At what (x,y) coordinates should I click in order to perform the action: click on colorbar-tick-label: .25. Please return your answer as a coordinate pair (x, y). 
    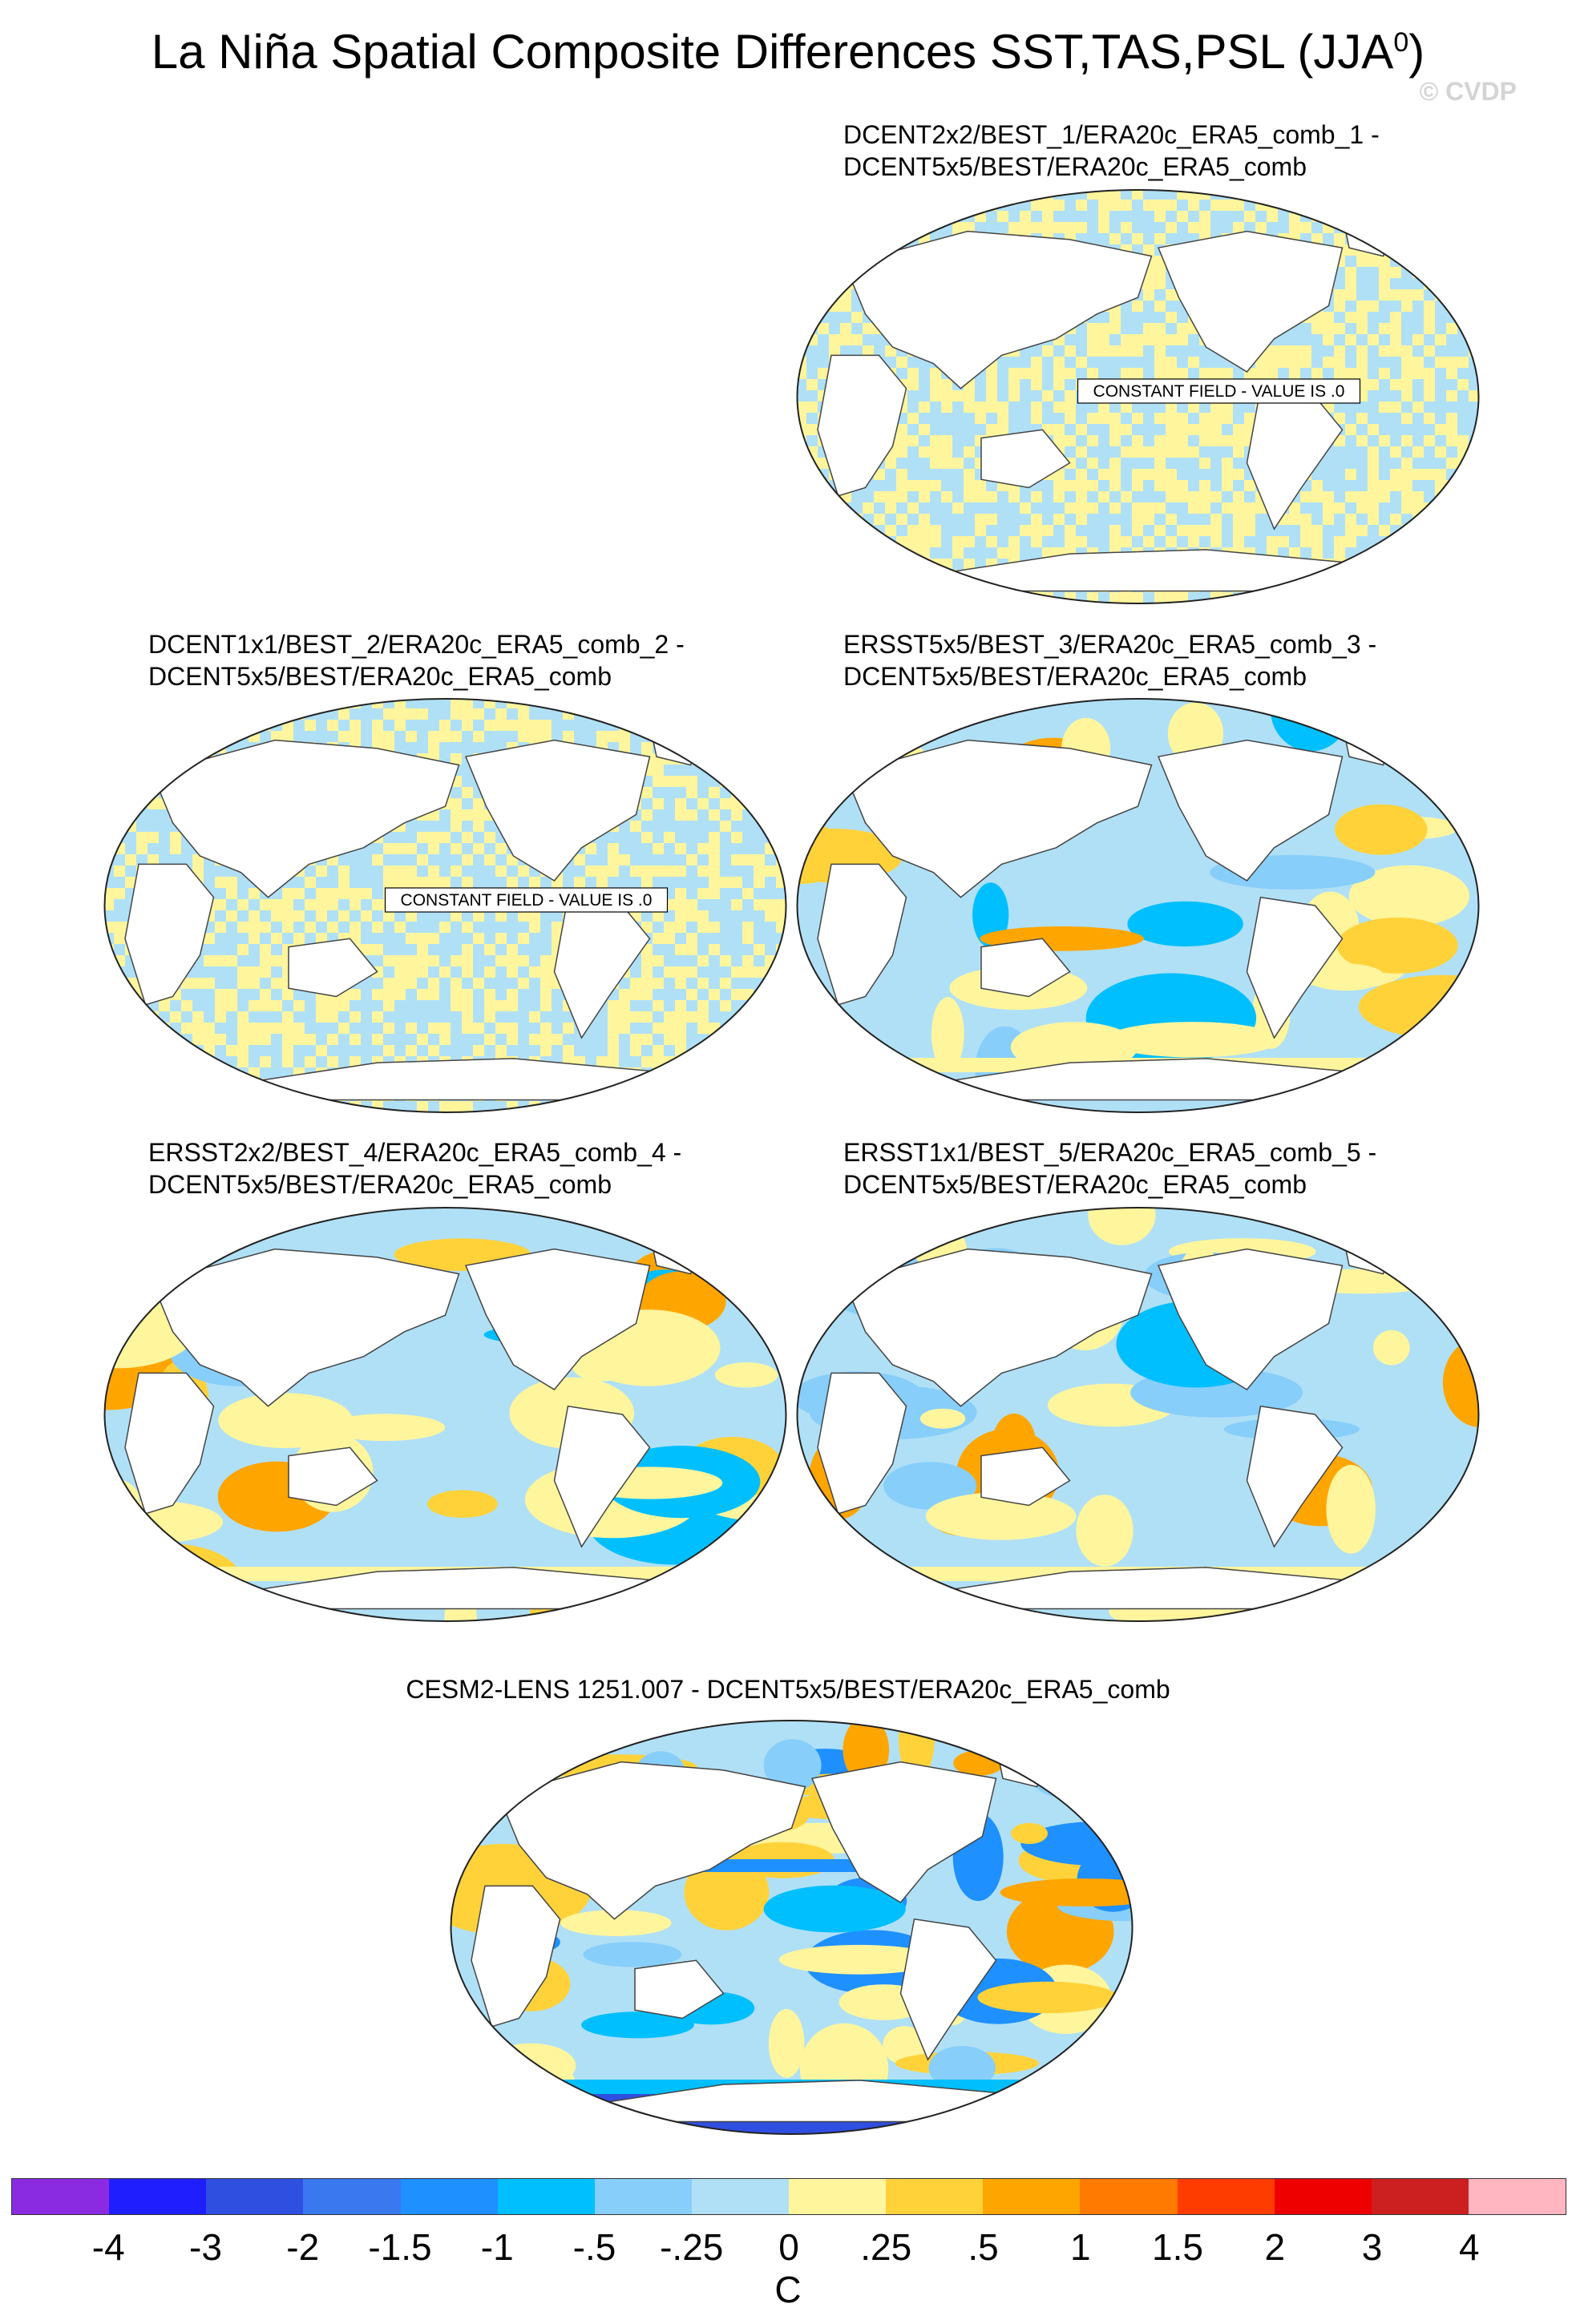
    Looking at the image, I should click on (886, 2247).